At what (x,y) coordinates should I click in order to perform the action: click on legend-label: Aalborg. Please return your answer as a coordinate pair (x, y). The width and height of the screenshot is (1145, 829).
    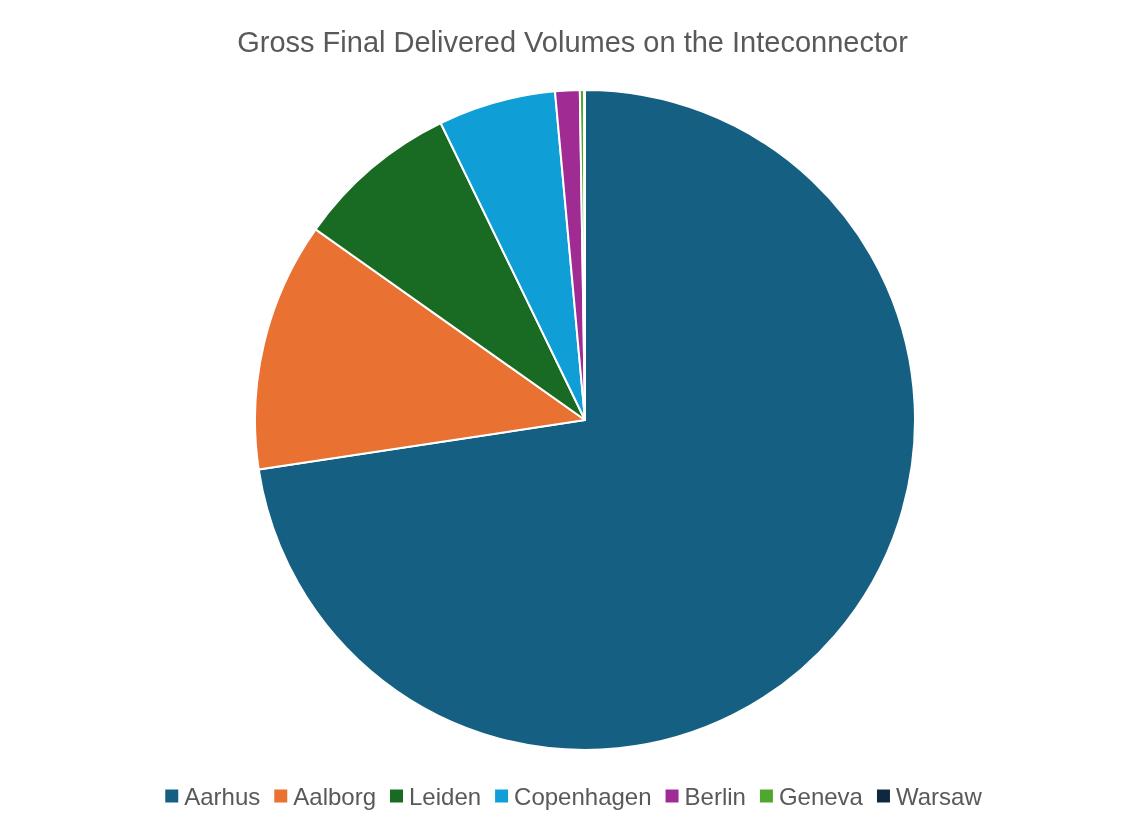
    Looking at the image, I should click on (335, 796).